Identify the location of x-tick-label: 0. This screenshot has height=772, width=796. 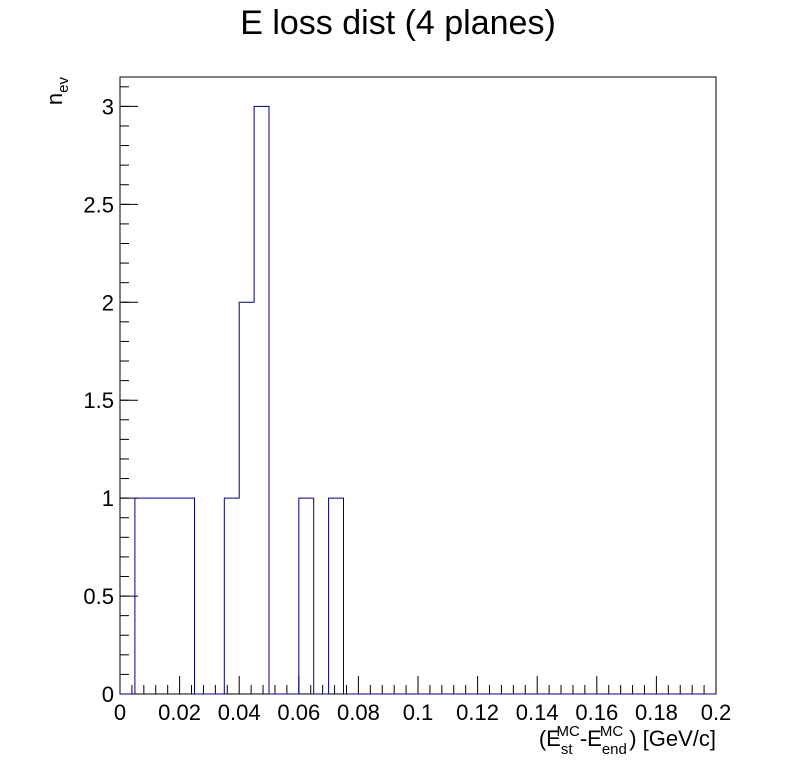
(120, 712).